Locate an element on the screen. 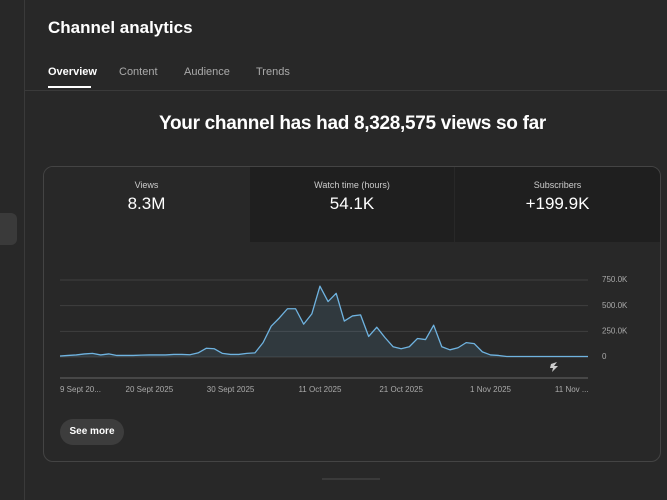 The height and width of the screenshot is (500, 667). tab: Content is located at coordinates (138, 72).